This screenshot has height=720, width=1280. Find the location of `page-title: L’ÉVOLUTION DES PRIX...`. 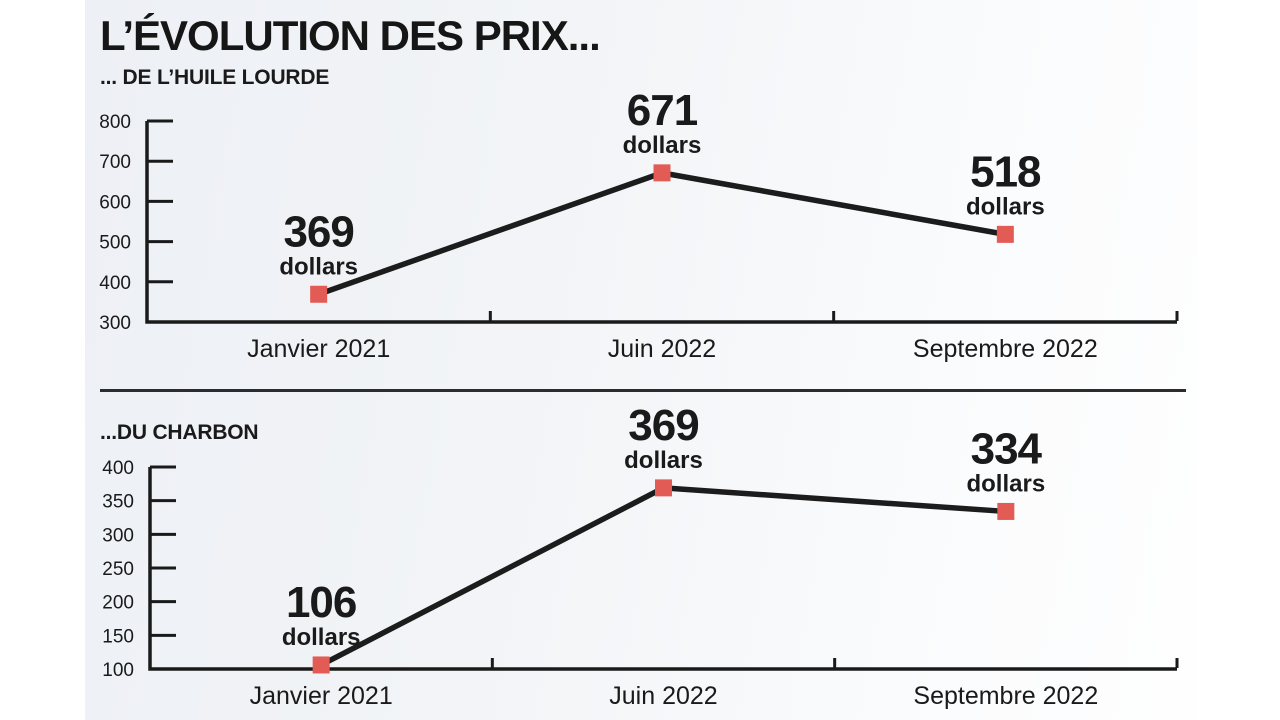

page-title: L’ÉVOLUTION DES PRIX... is located at coordinates (350, 35).